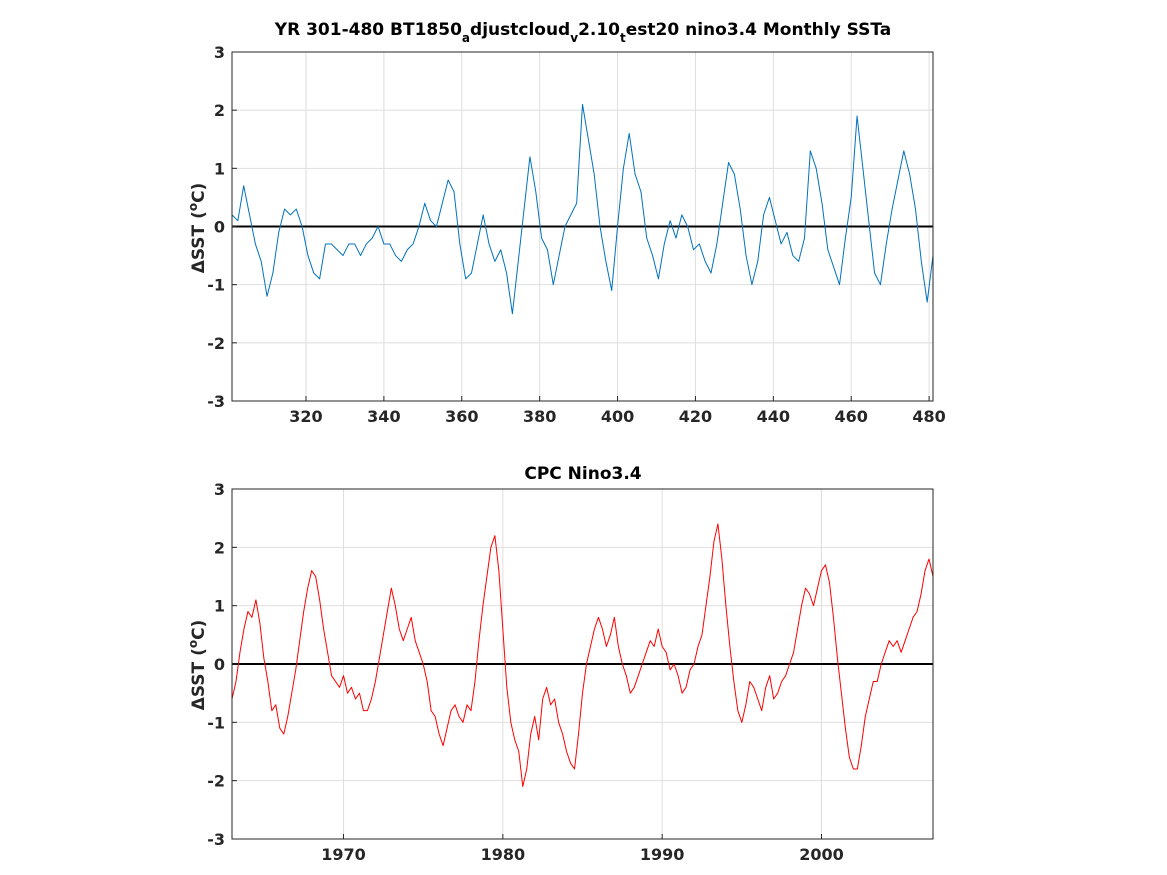 The width and height of the screenshot is (1167, 875). I want to click on x-tick-label: 1990, so click(662, 854).